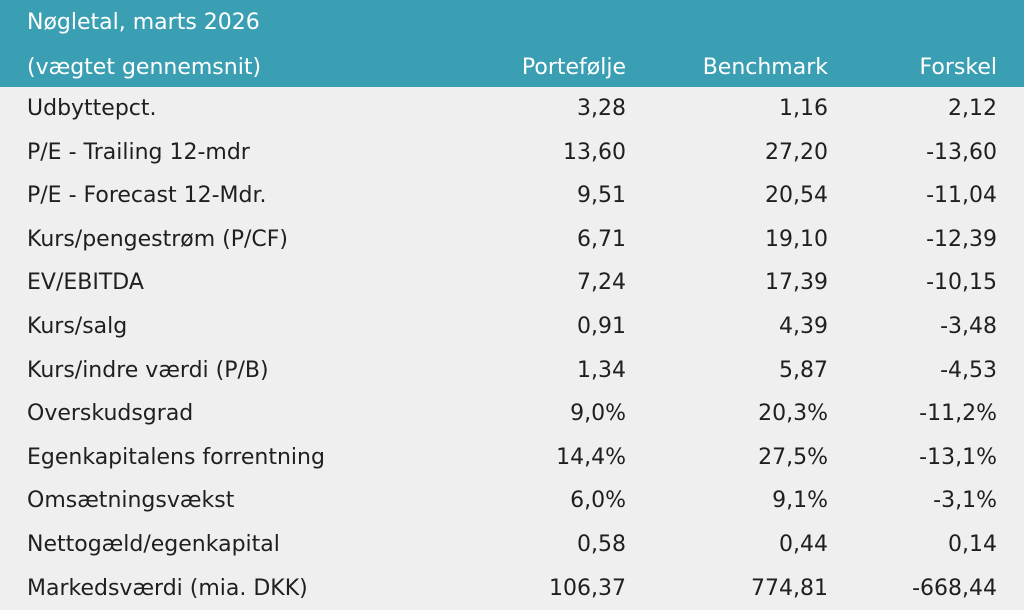 The width and height of the screenshot is (1024, 610). I want to click on benchmark-value: 20,3%, so click(793, 414).